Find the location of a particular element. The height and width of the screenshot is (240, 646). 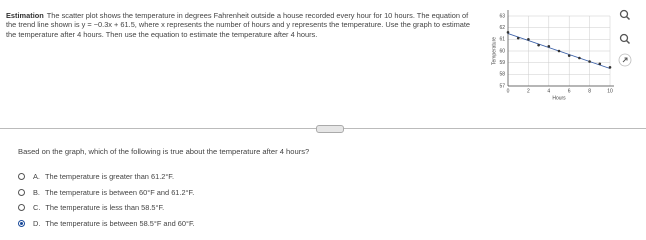

option-letter: C. is located at coordinates (37, 207).